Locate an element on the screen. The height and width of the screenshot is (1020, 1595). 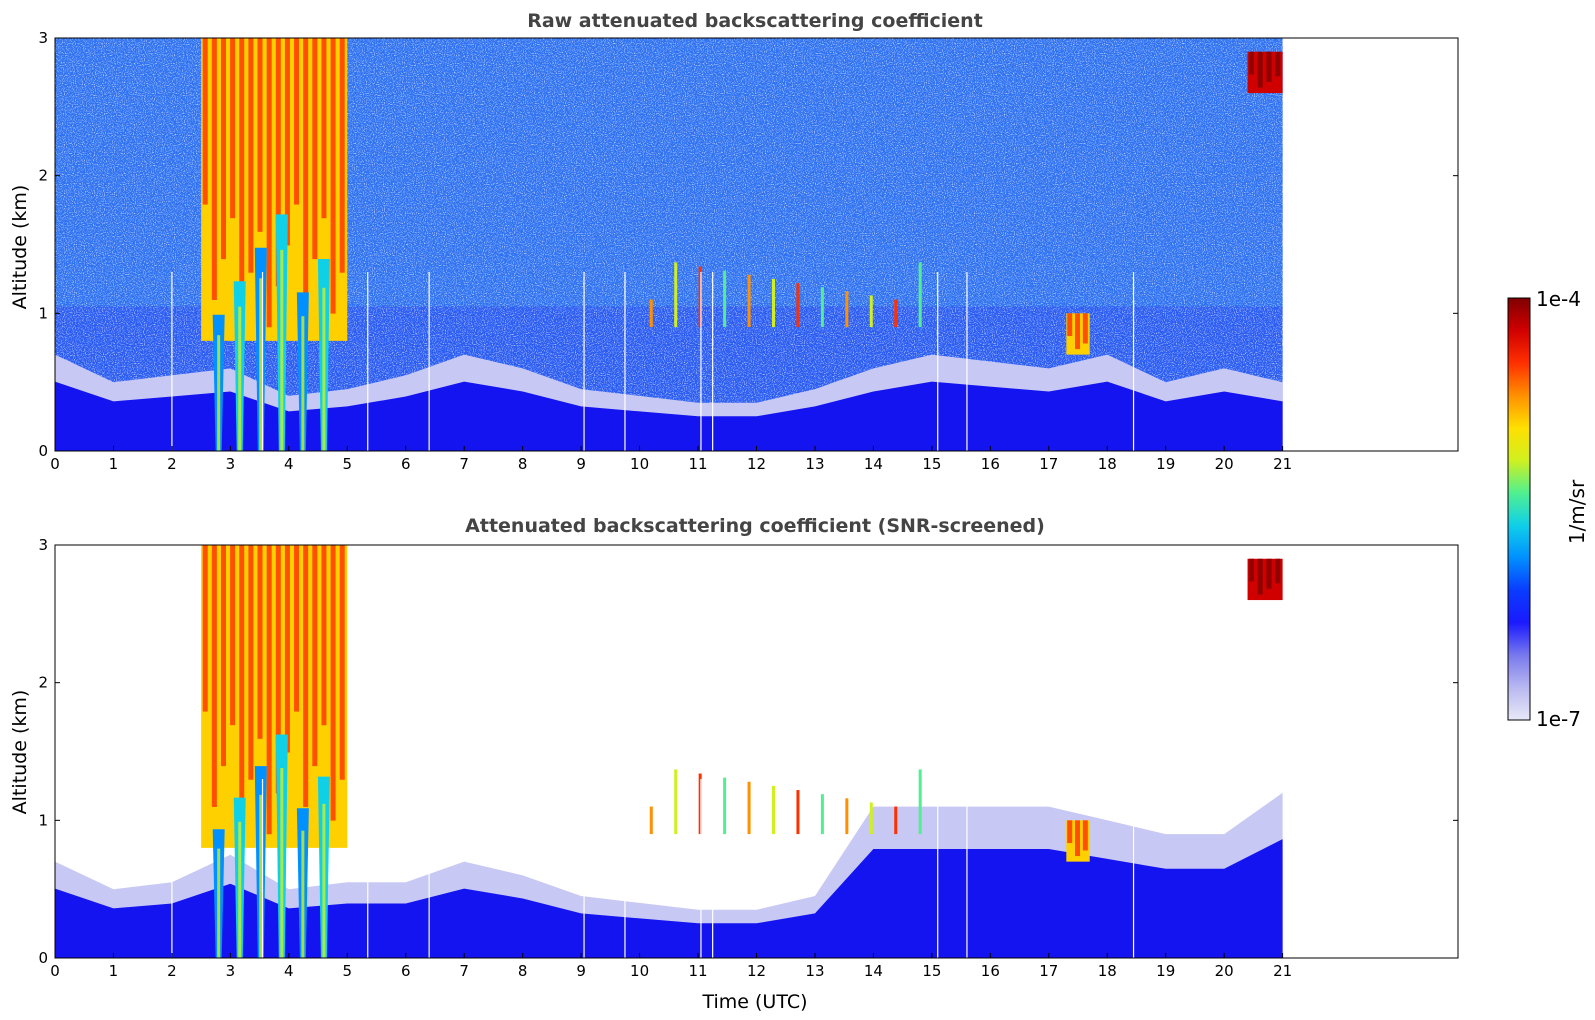
x-tick-label: 3 is located at coordinates (231, 971).